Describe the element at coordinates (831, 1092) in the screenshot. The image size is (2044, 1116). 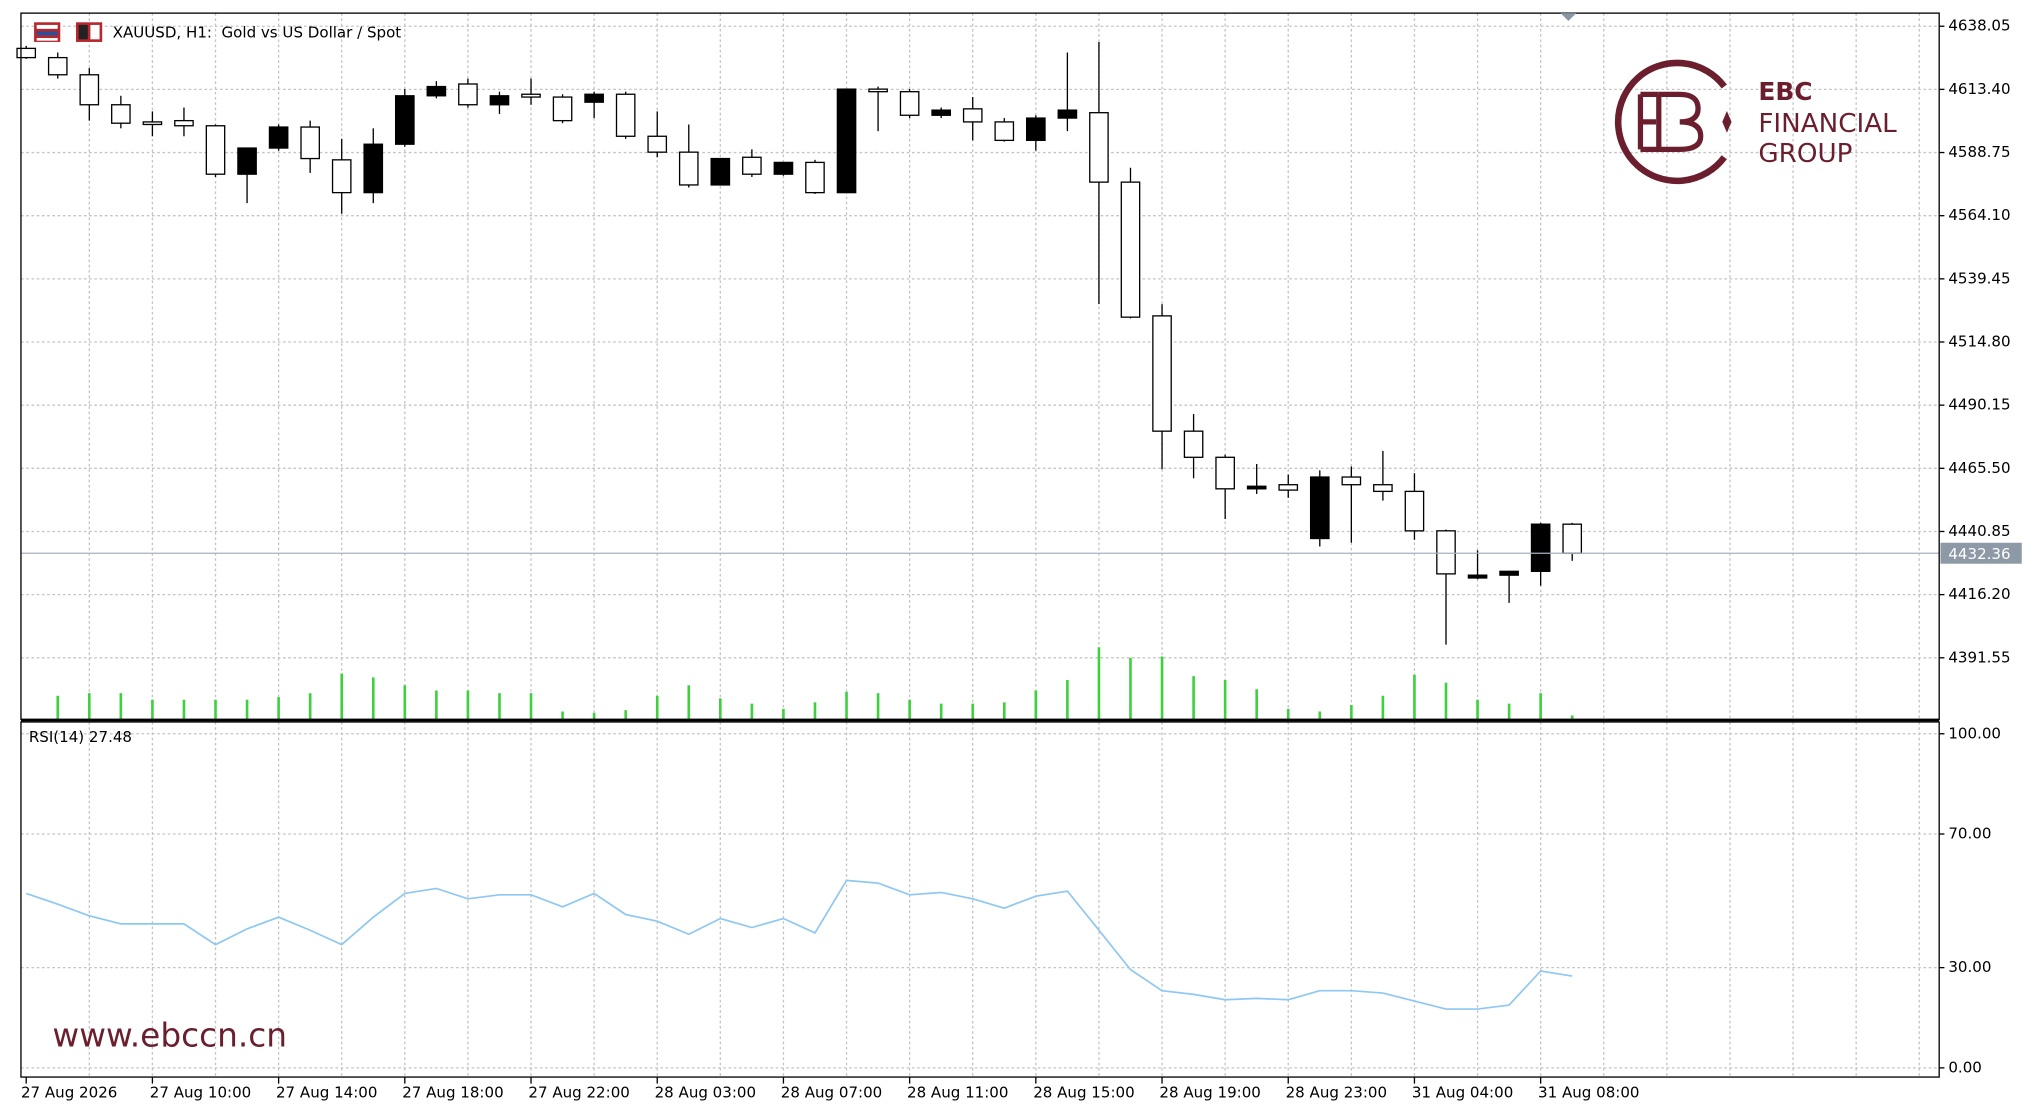
I see `x-tick-label: 28 Aug 07:00` at that location.